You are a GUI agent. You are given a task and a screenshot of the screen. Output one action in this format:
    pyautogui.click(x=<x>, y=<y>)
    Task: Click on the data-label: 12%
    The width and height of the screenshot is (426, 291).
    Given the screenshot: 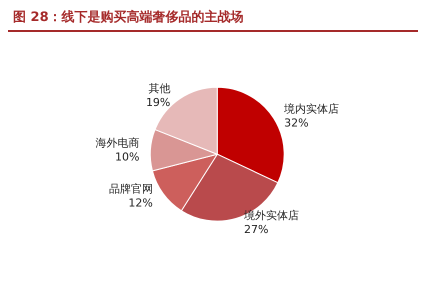 What is the action you would take?
    pyautogui.click(x=140, y=203)
    